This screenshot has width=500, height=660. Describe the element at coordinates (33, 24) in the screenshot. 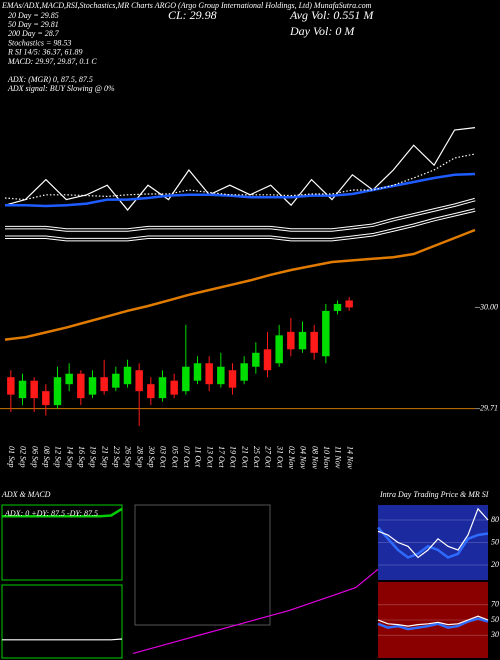

I see `stat-text: 50 Day = 29.81` at that location.